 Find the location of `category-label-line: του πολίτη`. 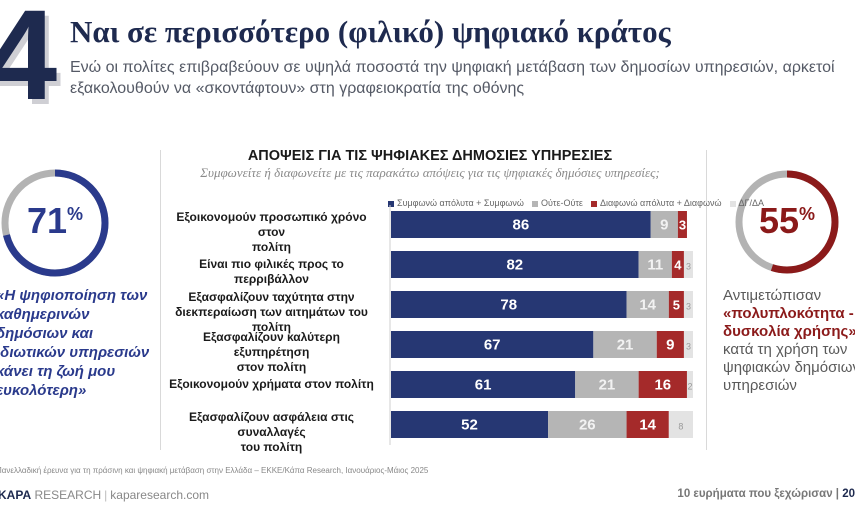

category-label-line: του πολίτη is located at coordinates (271, 446).